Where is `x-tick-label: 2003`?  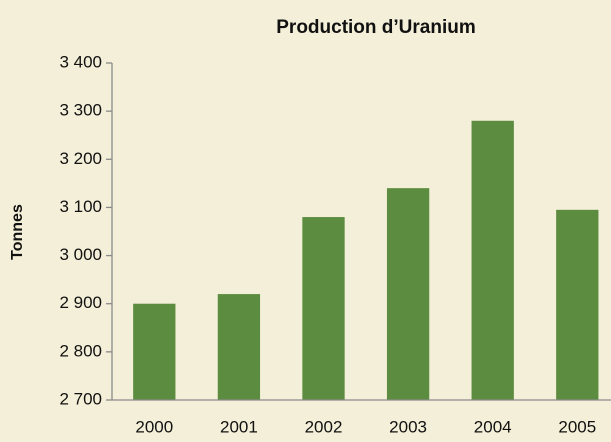 x-tick-label: 2003 is located at coordinates (408, 426).